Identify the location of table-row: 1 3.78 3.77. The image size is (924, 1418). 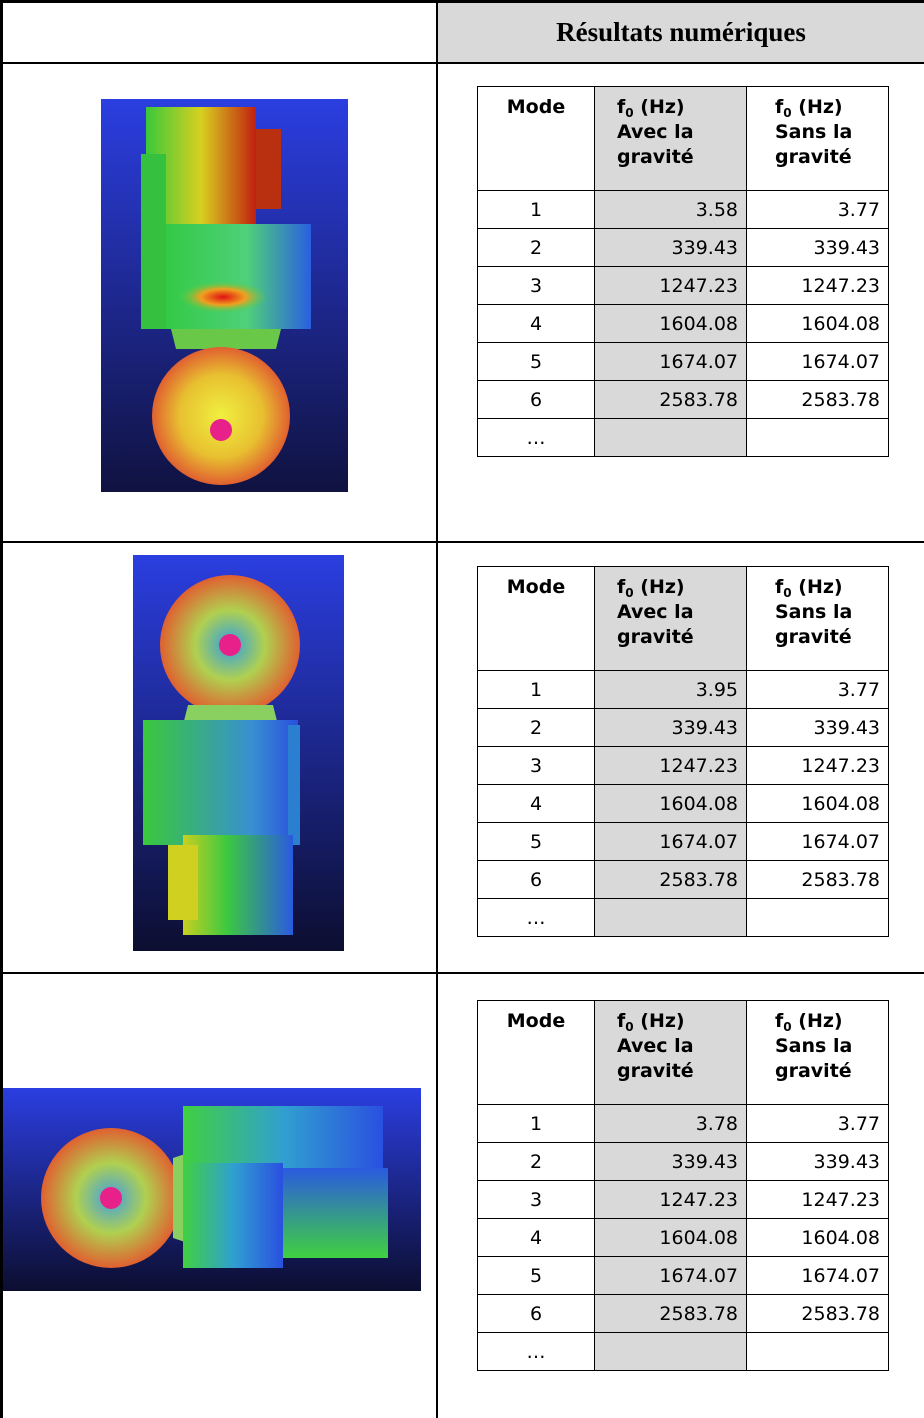
(683, 1123).